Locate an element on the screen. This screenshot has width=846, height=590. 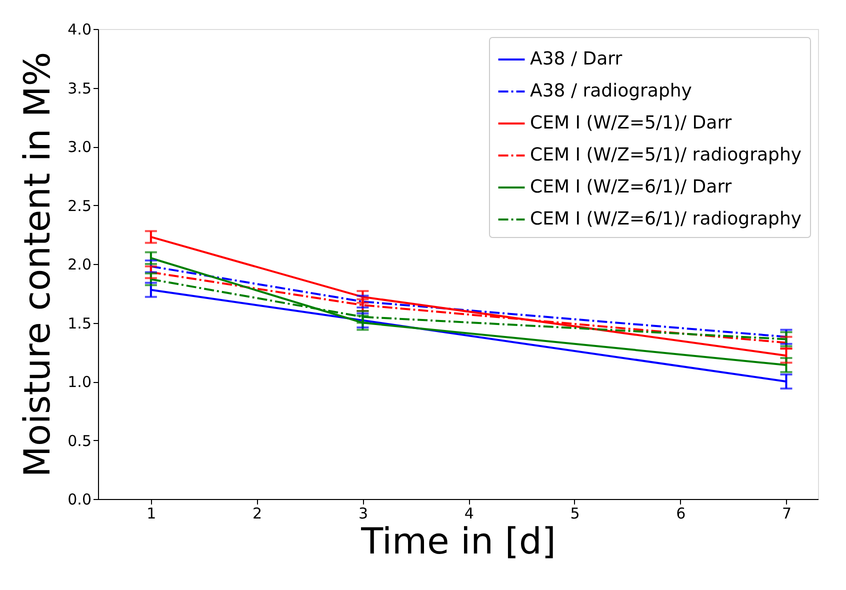
x-tick-label: 2 is located at coordinates (257, 513).